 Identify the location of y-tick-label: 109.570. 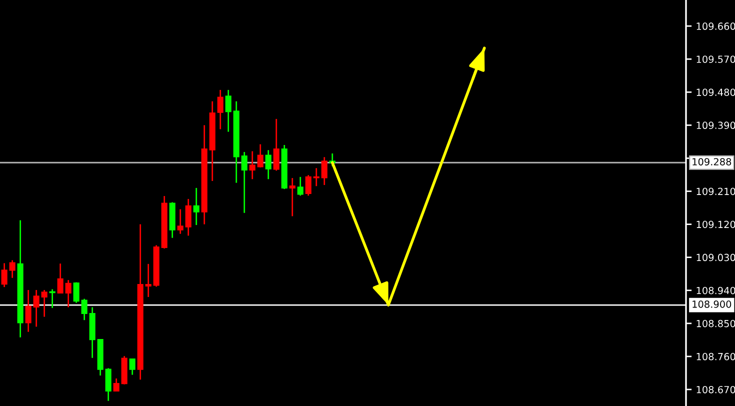
(715, 59).